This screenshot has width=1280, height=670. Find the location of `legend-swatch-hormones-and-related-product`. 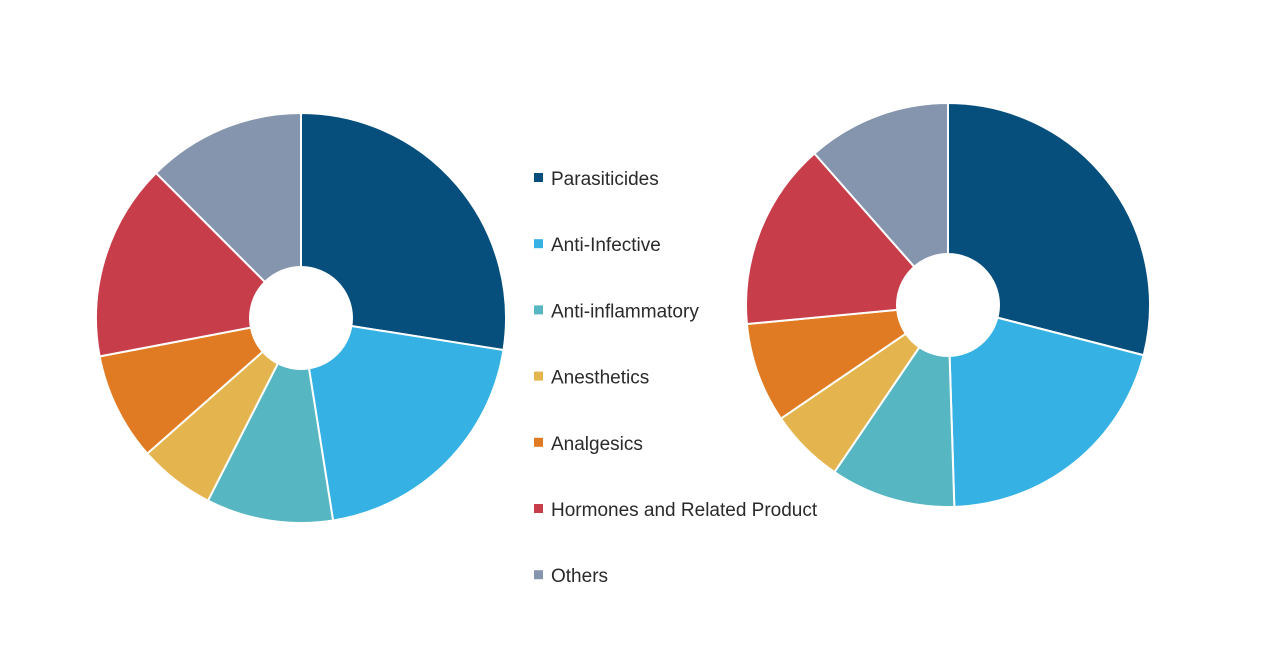

legend-swatch-hormones-and-related-product is located at coordinates (538, 508).